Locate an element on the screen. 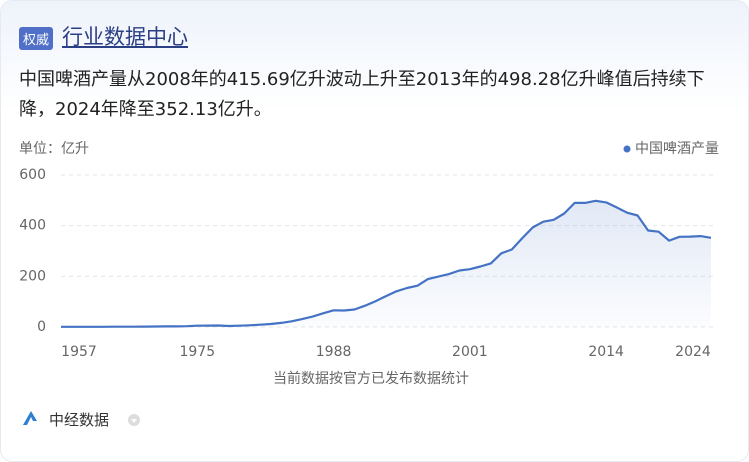 The image size is (749, 462). badge: 权威 is located at coordinates (36, 38).